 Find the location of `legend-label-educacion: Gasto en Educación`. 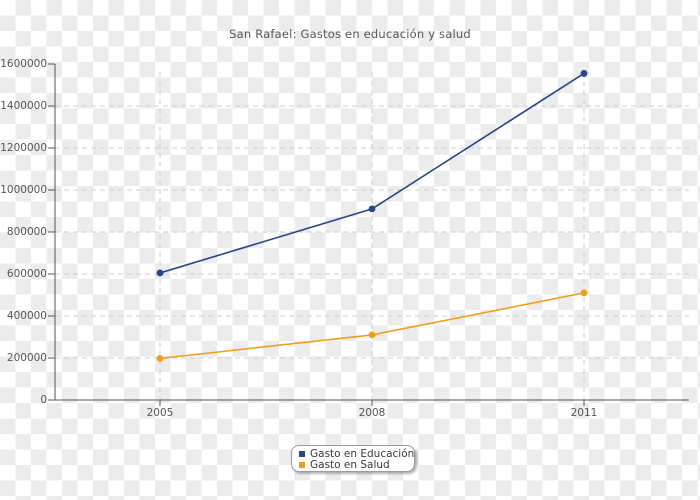

legend-label-educacion: Gasto en Educación is located at coordinates (362, 453).